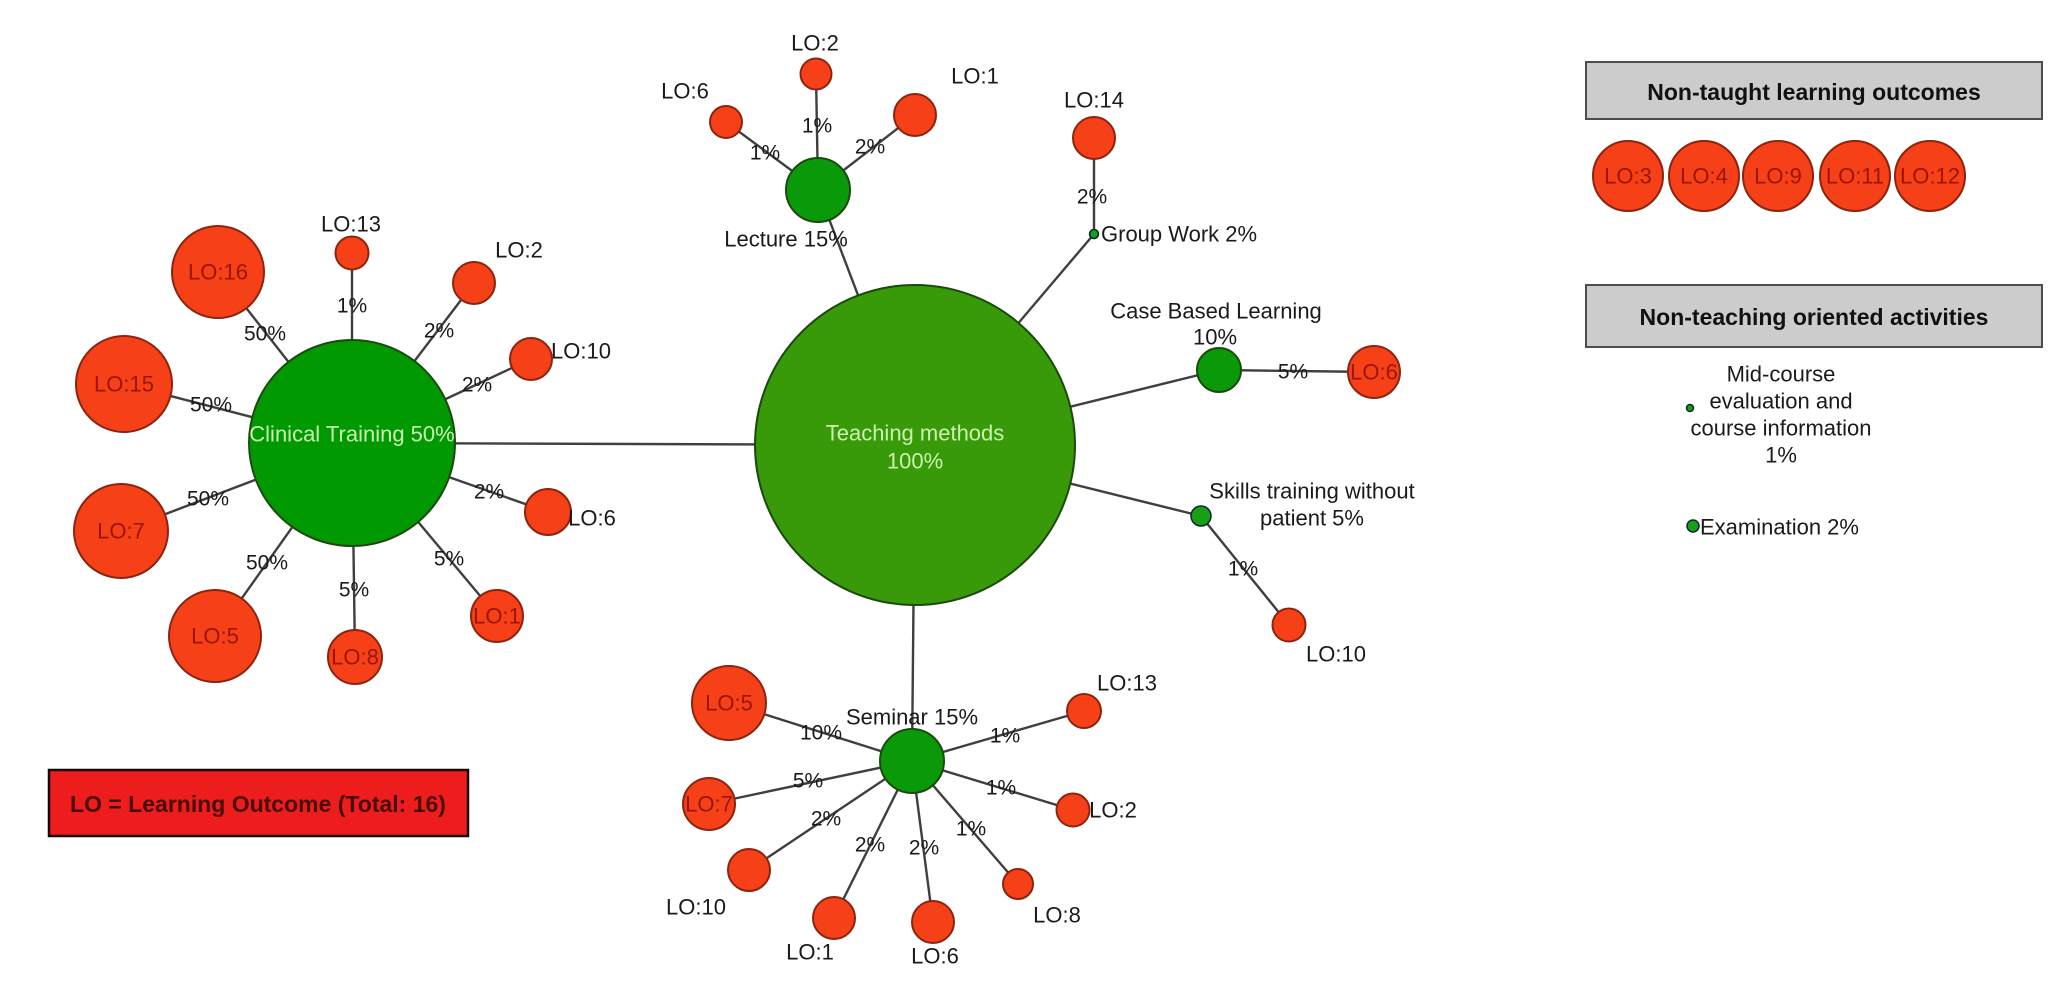 This screenshot has height=1001, width=2059. Describe the element at coordinates (1814, 317) in the screenshot. I see `svg-text:Non-teaching oriented activiti: Non-teaching oriented activities` at that location.